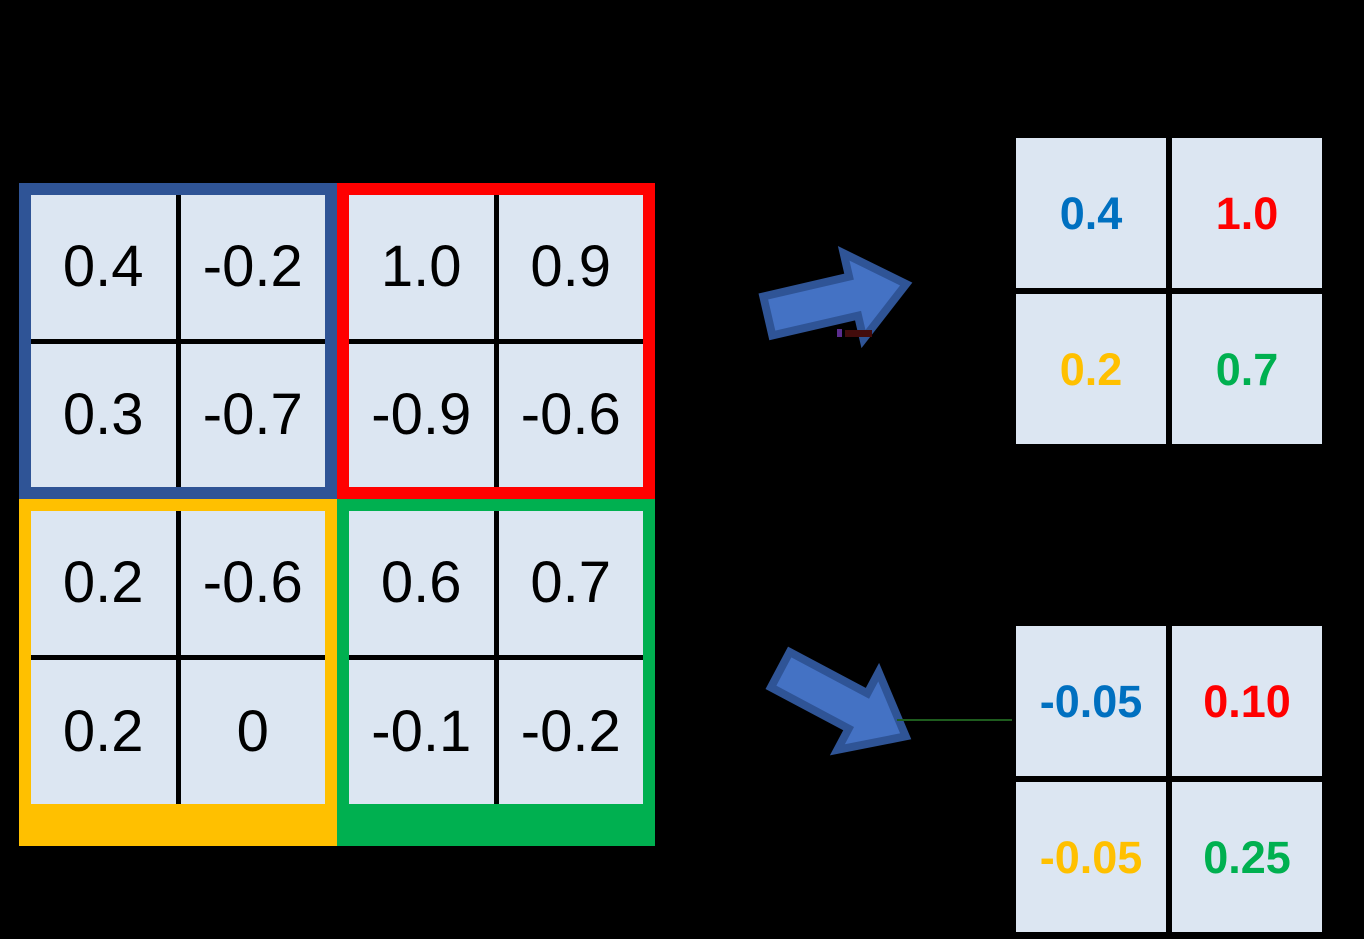 This screenshot has height=939, width=1364. I want to click on avg-output-cell-r1c2: 0.10, so click(1247, 701).